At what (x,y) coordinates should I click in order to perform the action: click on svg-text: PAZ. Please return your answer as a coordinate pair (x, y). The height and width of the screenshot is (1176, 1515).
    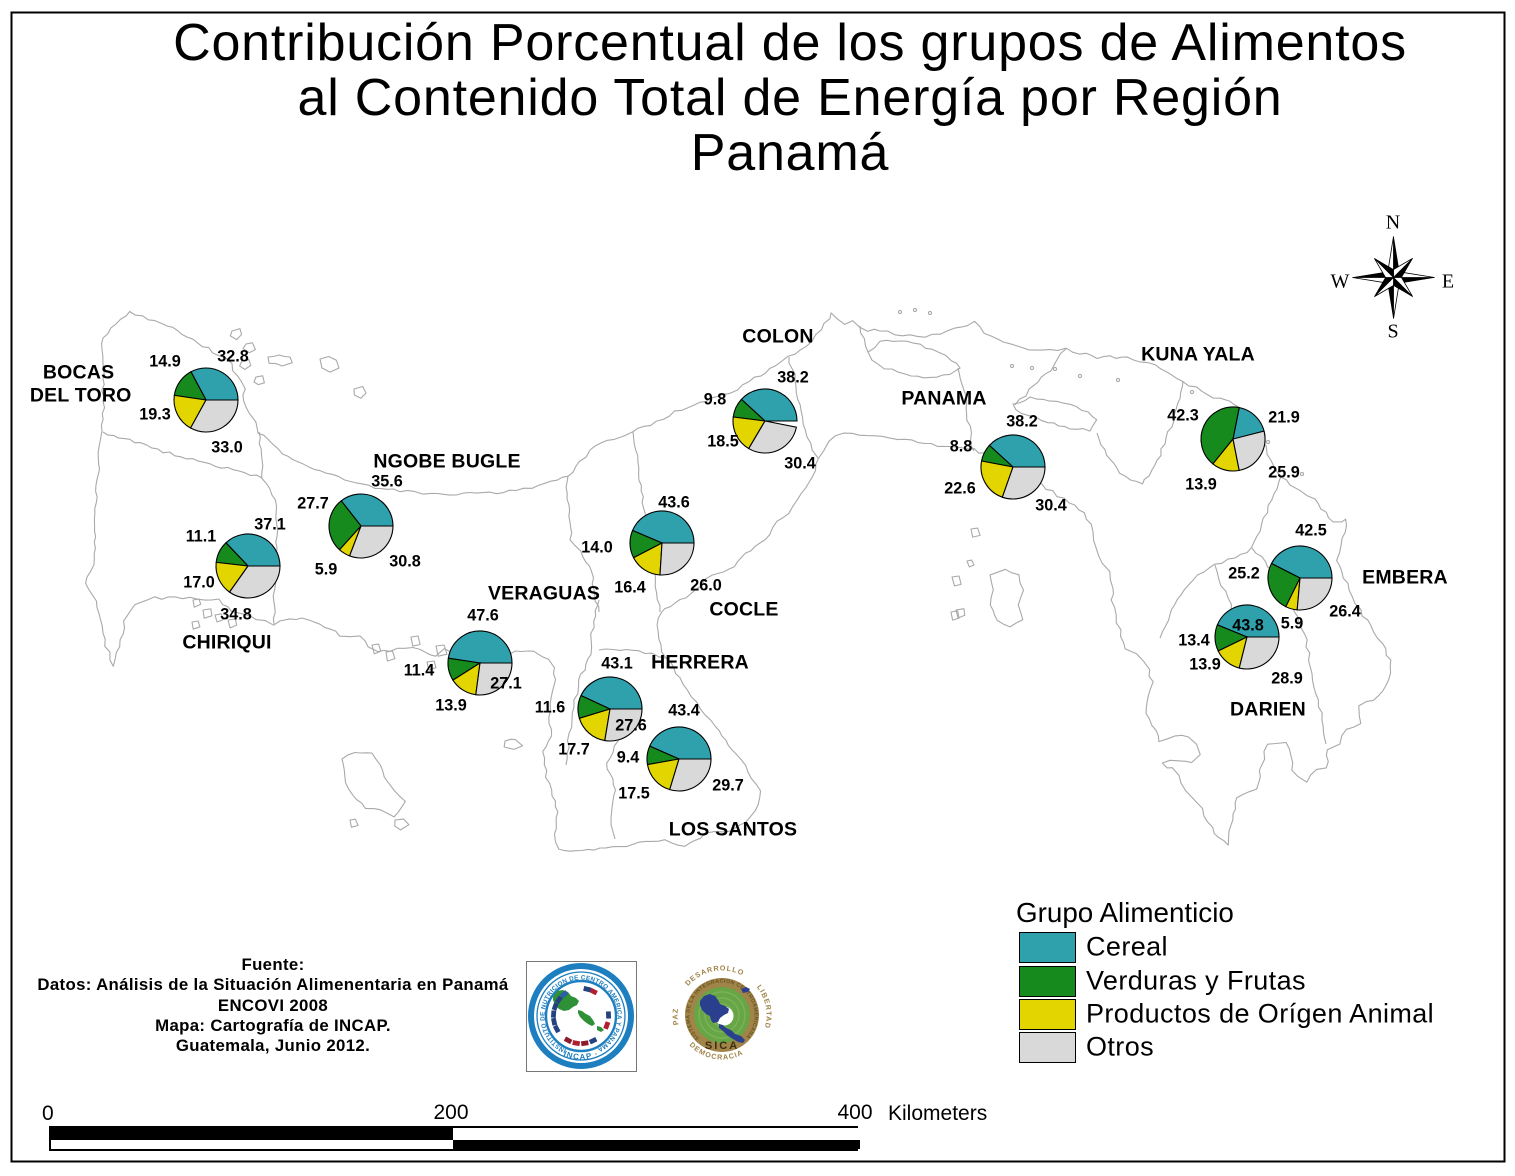
    Looking at the image, I should click on (675, 1016).